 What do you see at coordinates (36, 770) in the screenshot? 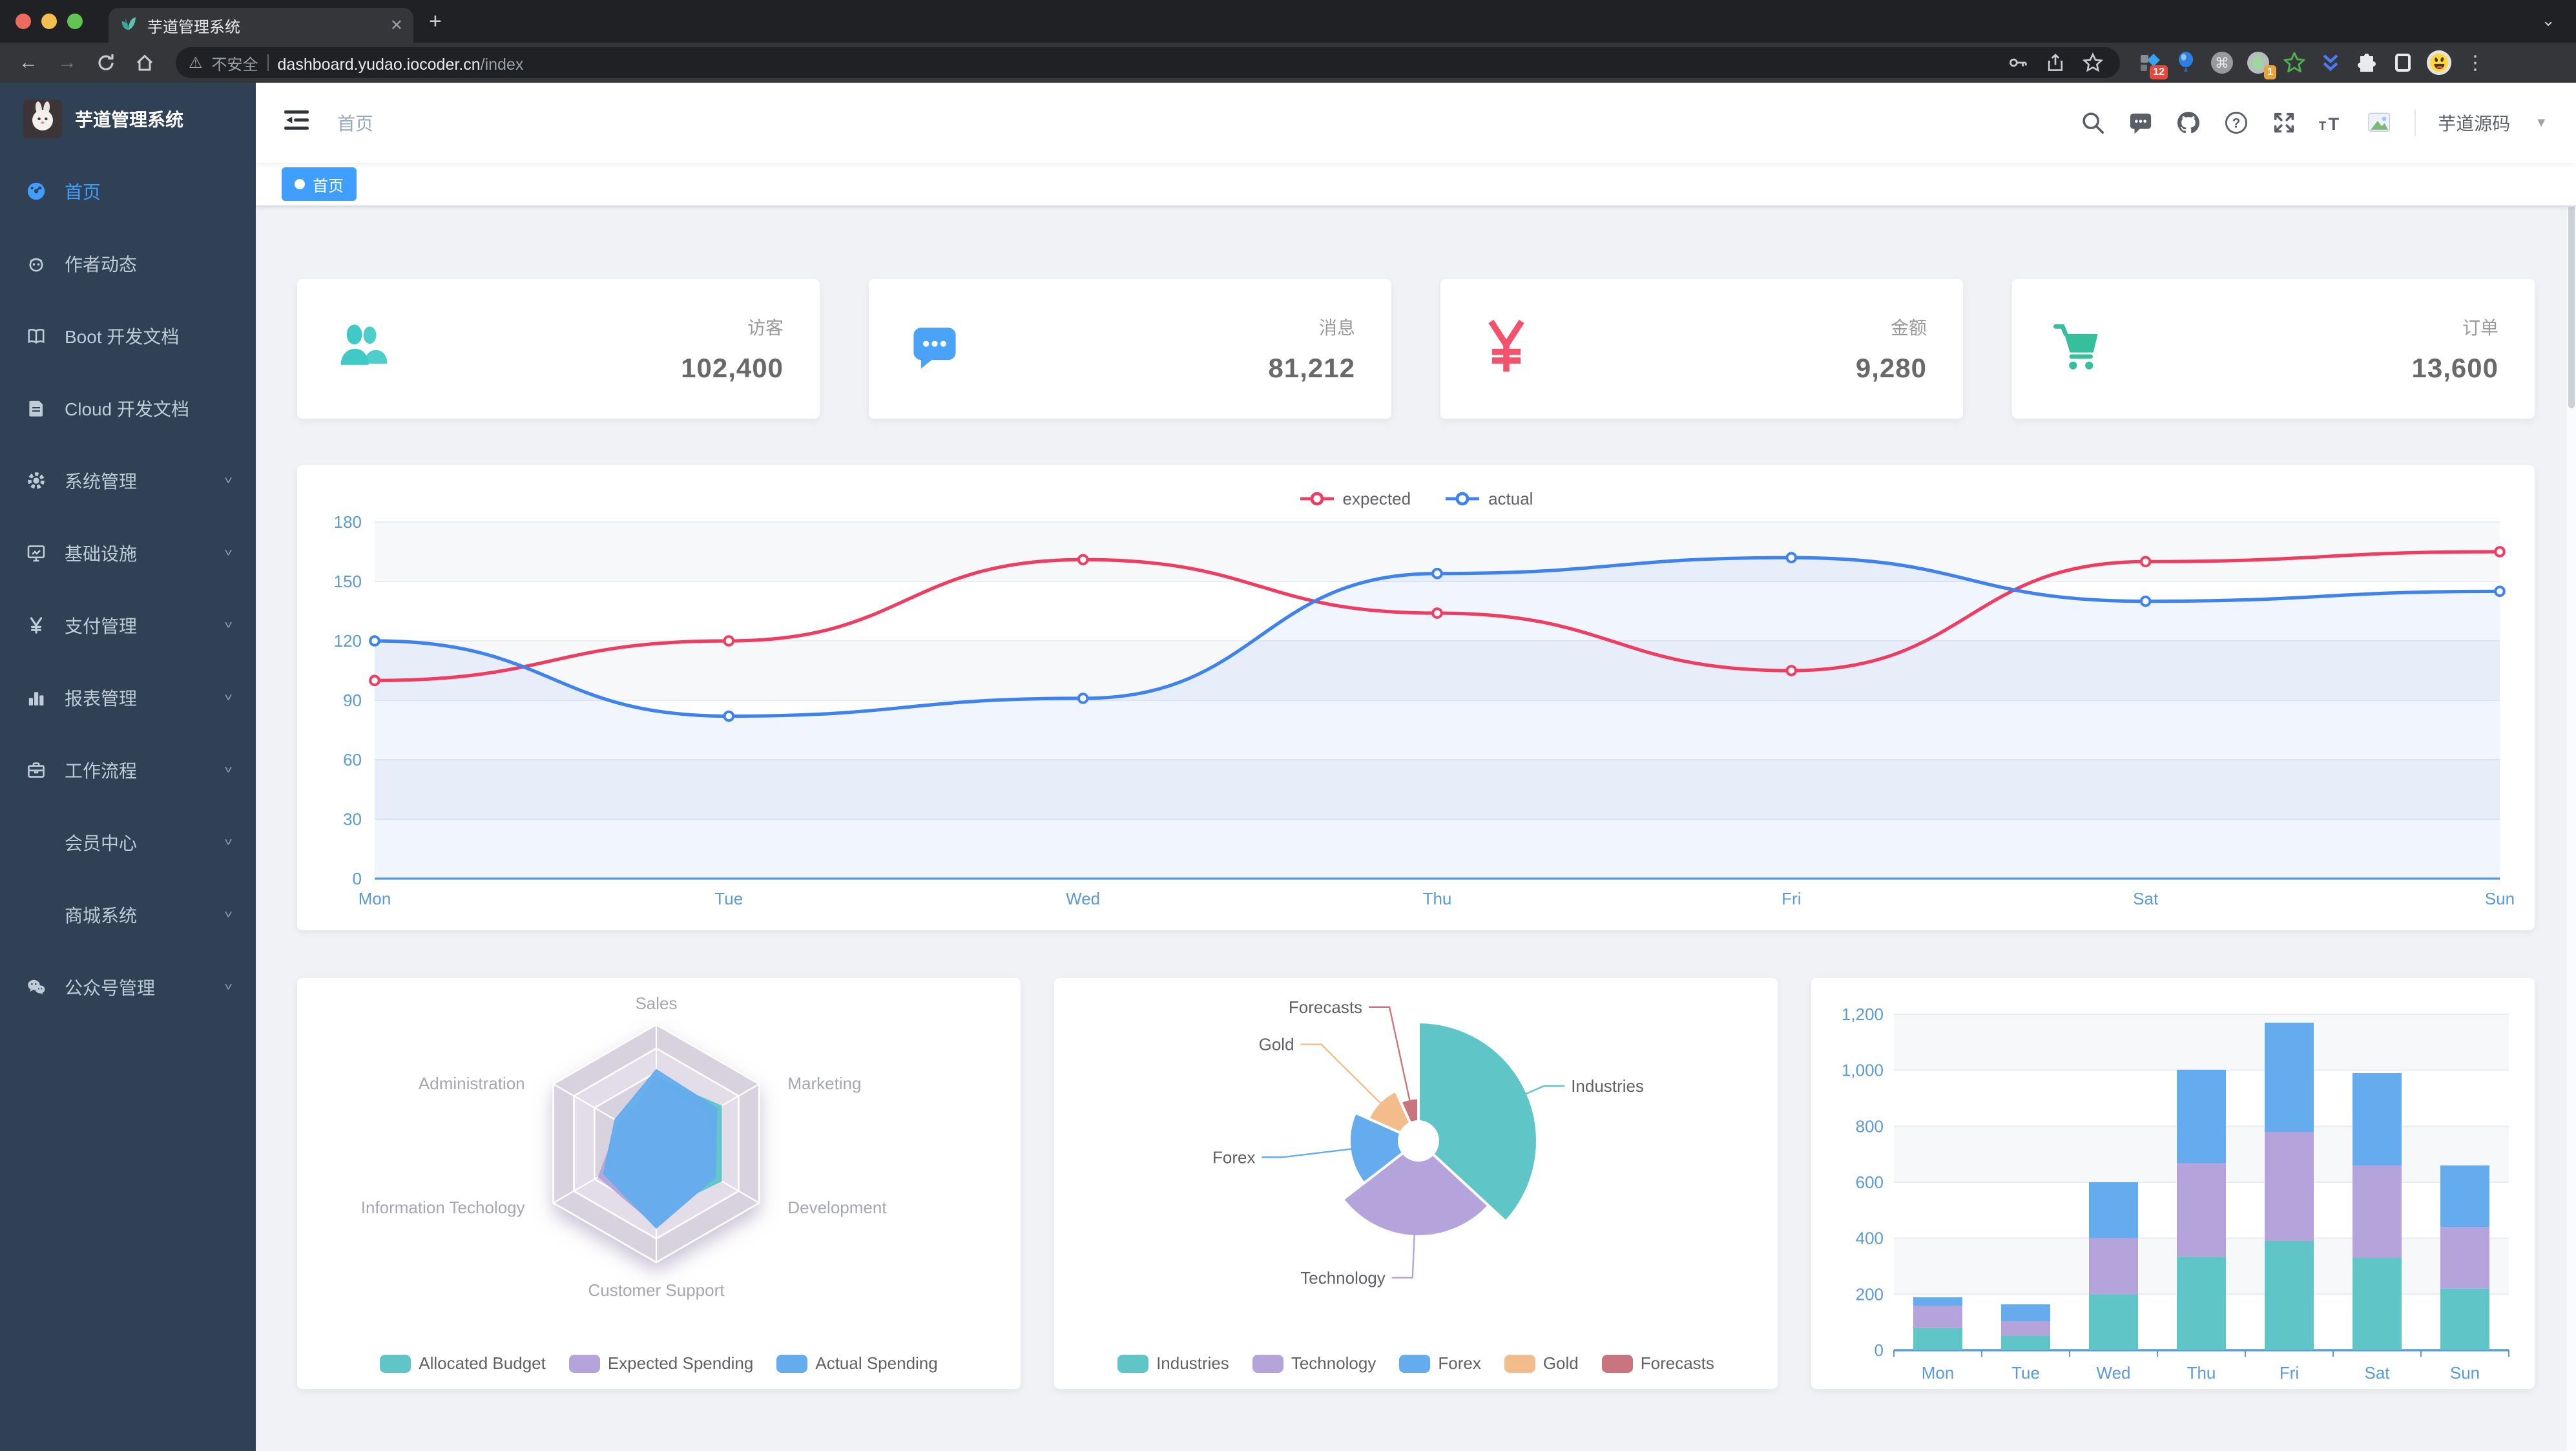
I see `briefcase-icon` at bounding box center [36, 770].